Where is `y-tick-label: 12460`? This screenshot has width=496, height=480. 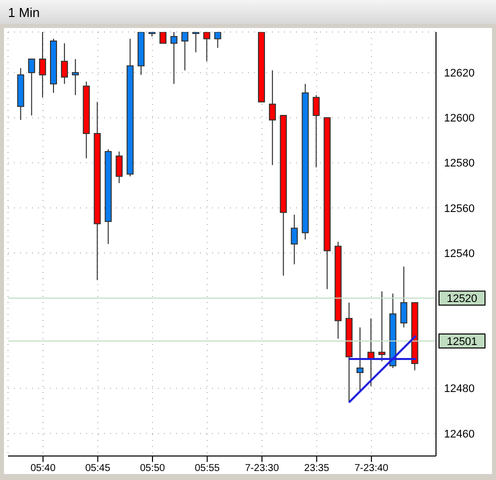
y-tick-label: 12460 is located at coordinates (459, 434).